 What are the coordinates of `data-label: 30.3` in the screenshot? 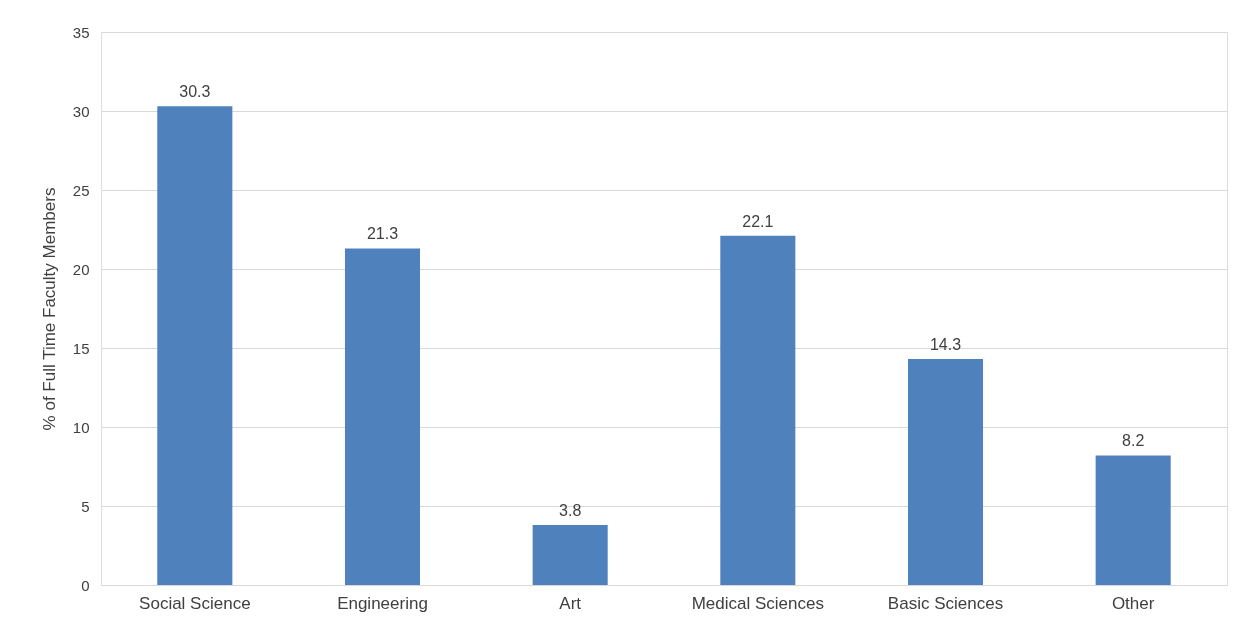 It's located at (195, 92).